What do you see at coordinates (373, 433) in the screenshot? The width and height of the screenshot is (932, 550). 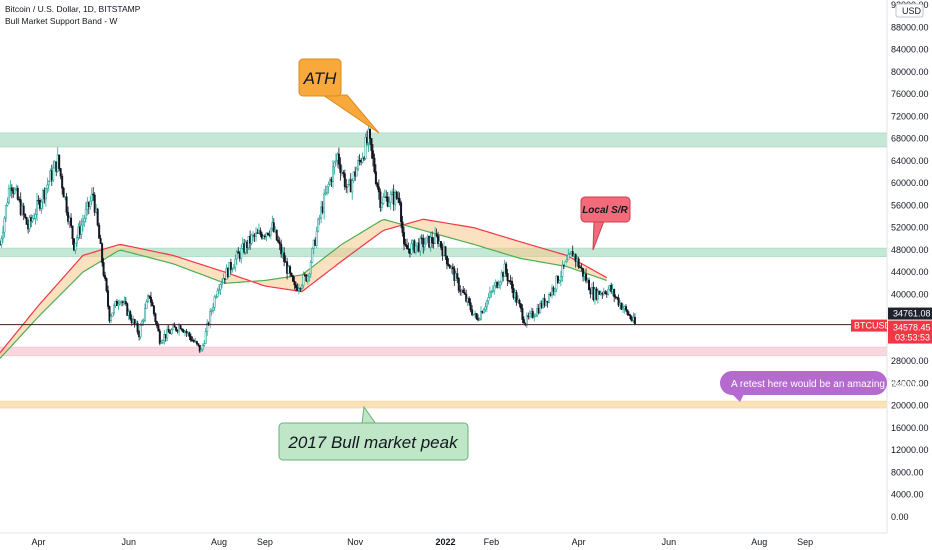 I see `bull-peak-callout: 2017 Bull market peak` at bounding box center [373, 433].